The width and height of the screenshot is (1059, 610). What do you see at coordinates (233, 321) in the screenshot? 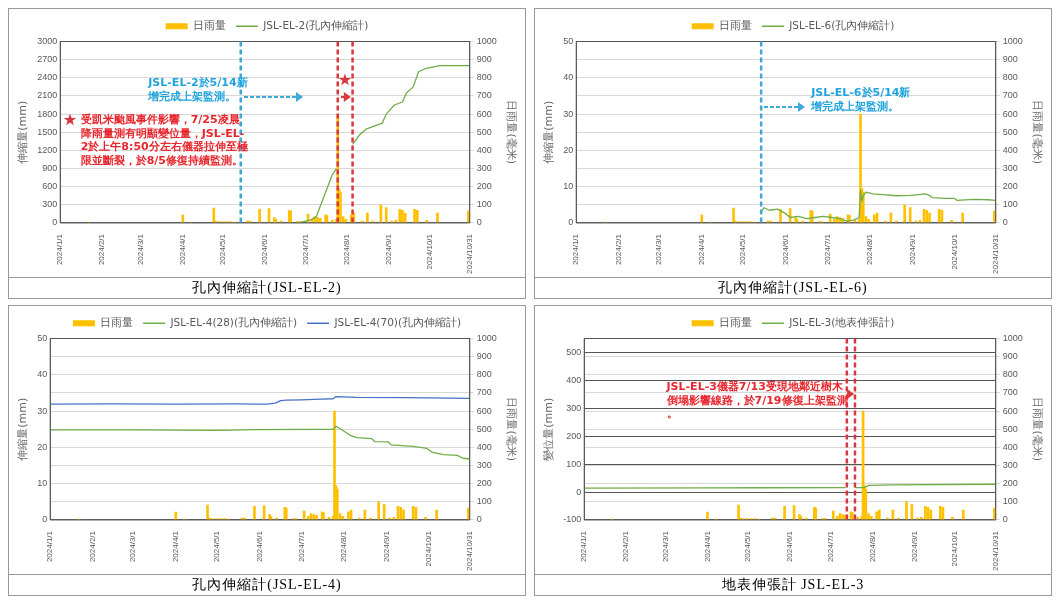
I see `legend-label: JSL-EL-4(28)(孔內伸縮計)` at bounding box center [233, 321].